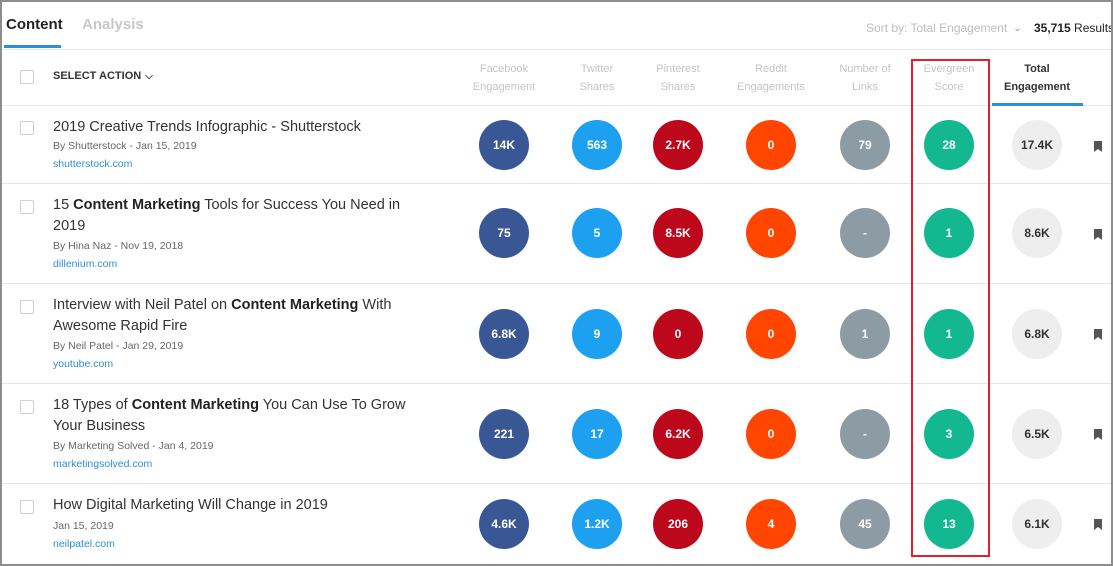  What do you see at coordinates (937, 28) in the screenshot?
I see `sort-label: Sort by: Total Engagement` at bounding box center [937, 28].